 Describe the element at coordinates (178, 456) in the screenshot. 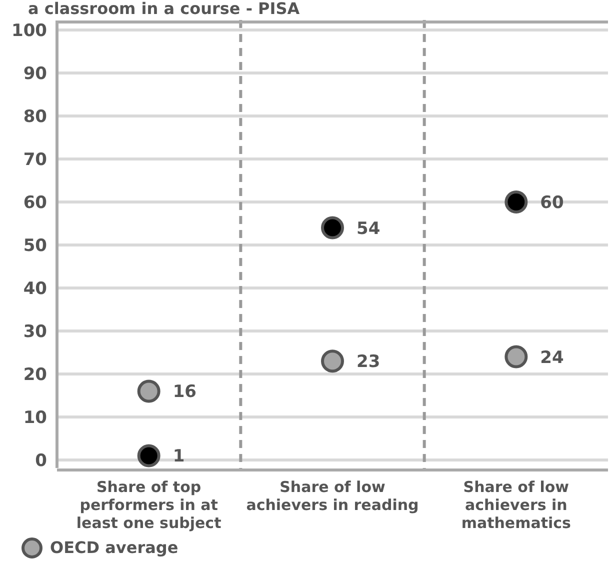

I see `data-label: 1` at that location.